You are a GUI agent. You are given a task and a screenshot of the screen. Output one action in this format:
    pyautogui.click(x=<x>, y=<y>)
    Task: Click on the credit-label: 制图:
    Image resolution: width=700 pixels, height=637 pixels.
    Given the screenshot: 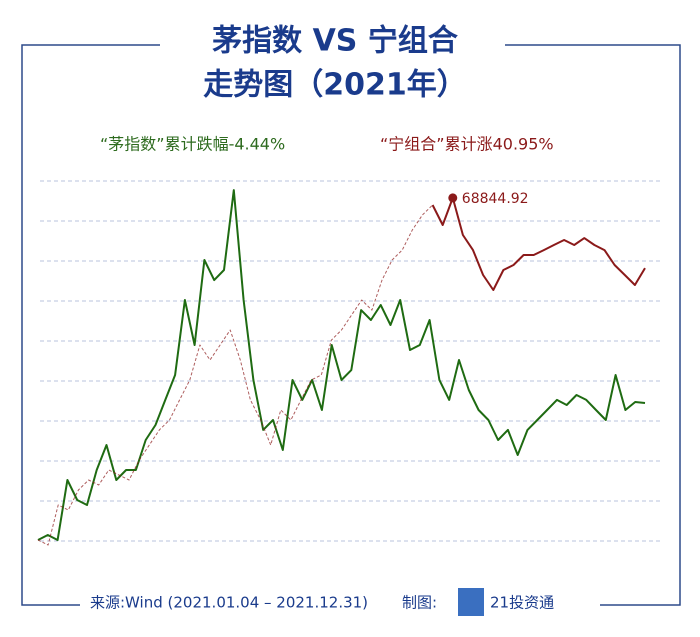 What is the action you would take?
    pyautogui.click(x=419, y=603)
    